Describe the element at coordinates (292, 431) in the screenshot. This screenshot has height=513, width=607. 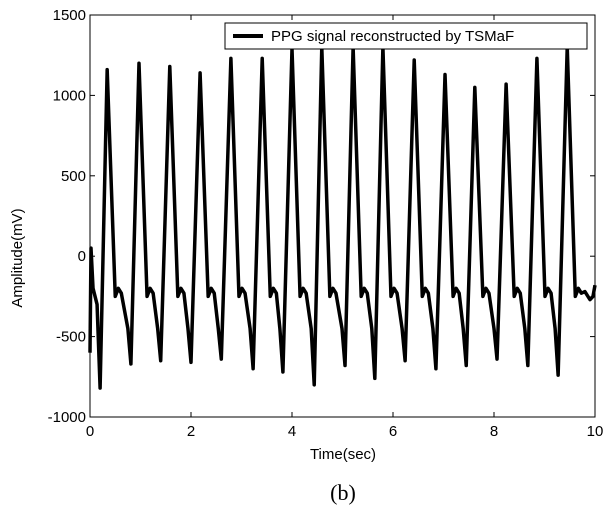
I see `x-tick-label: 4` at that location.